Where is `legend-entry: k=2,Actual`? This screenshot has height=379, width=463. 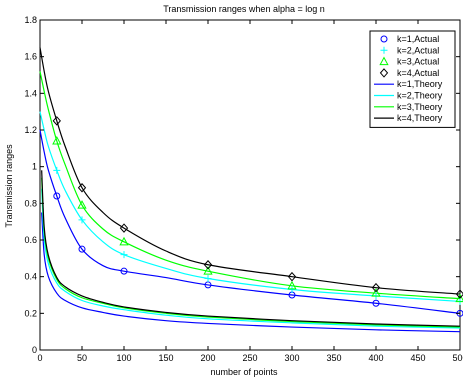
legend-entry: k=2,Actual is located at coordinates (418, 50).